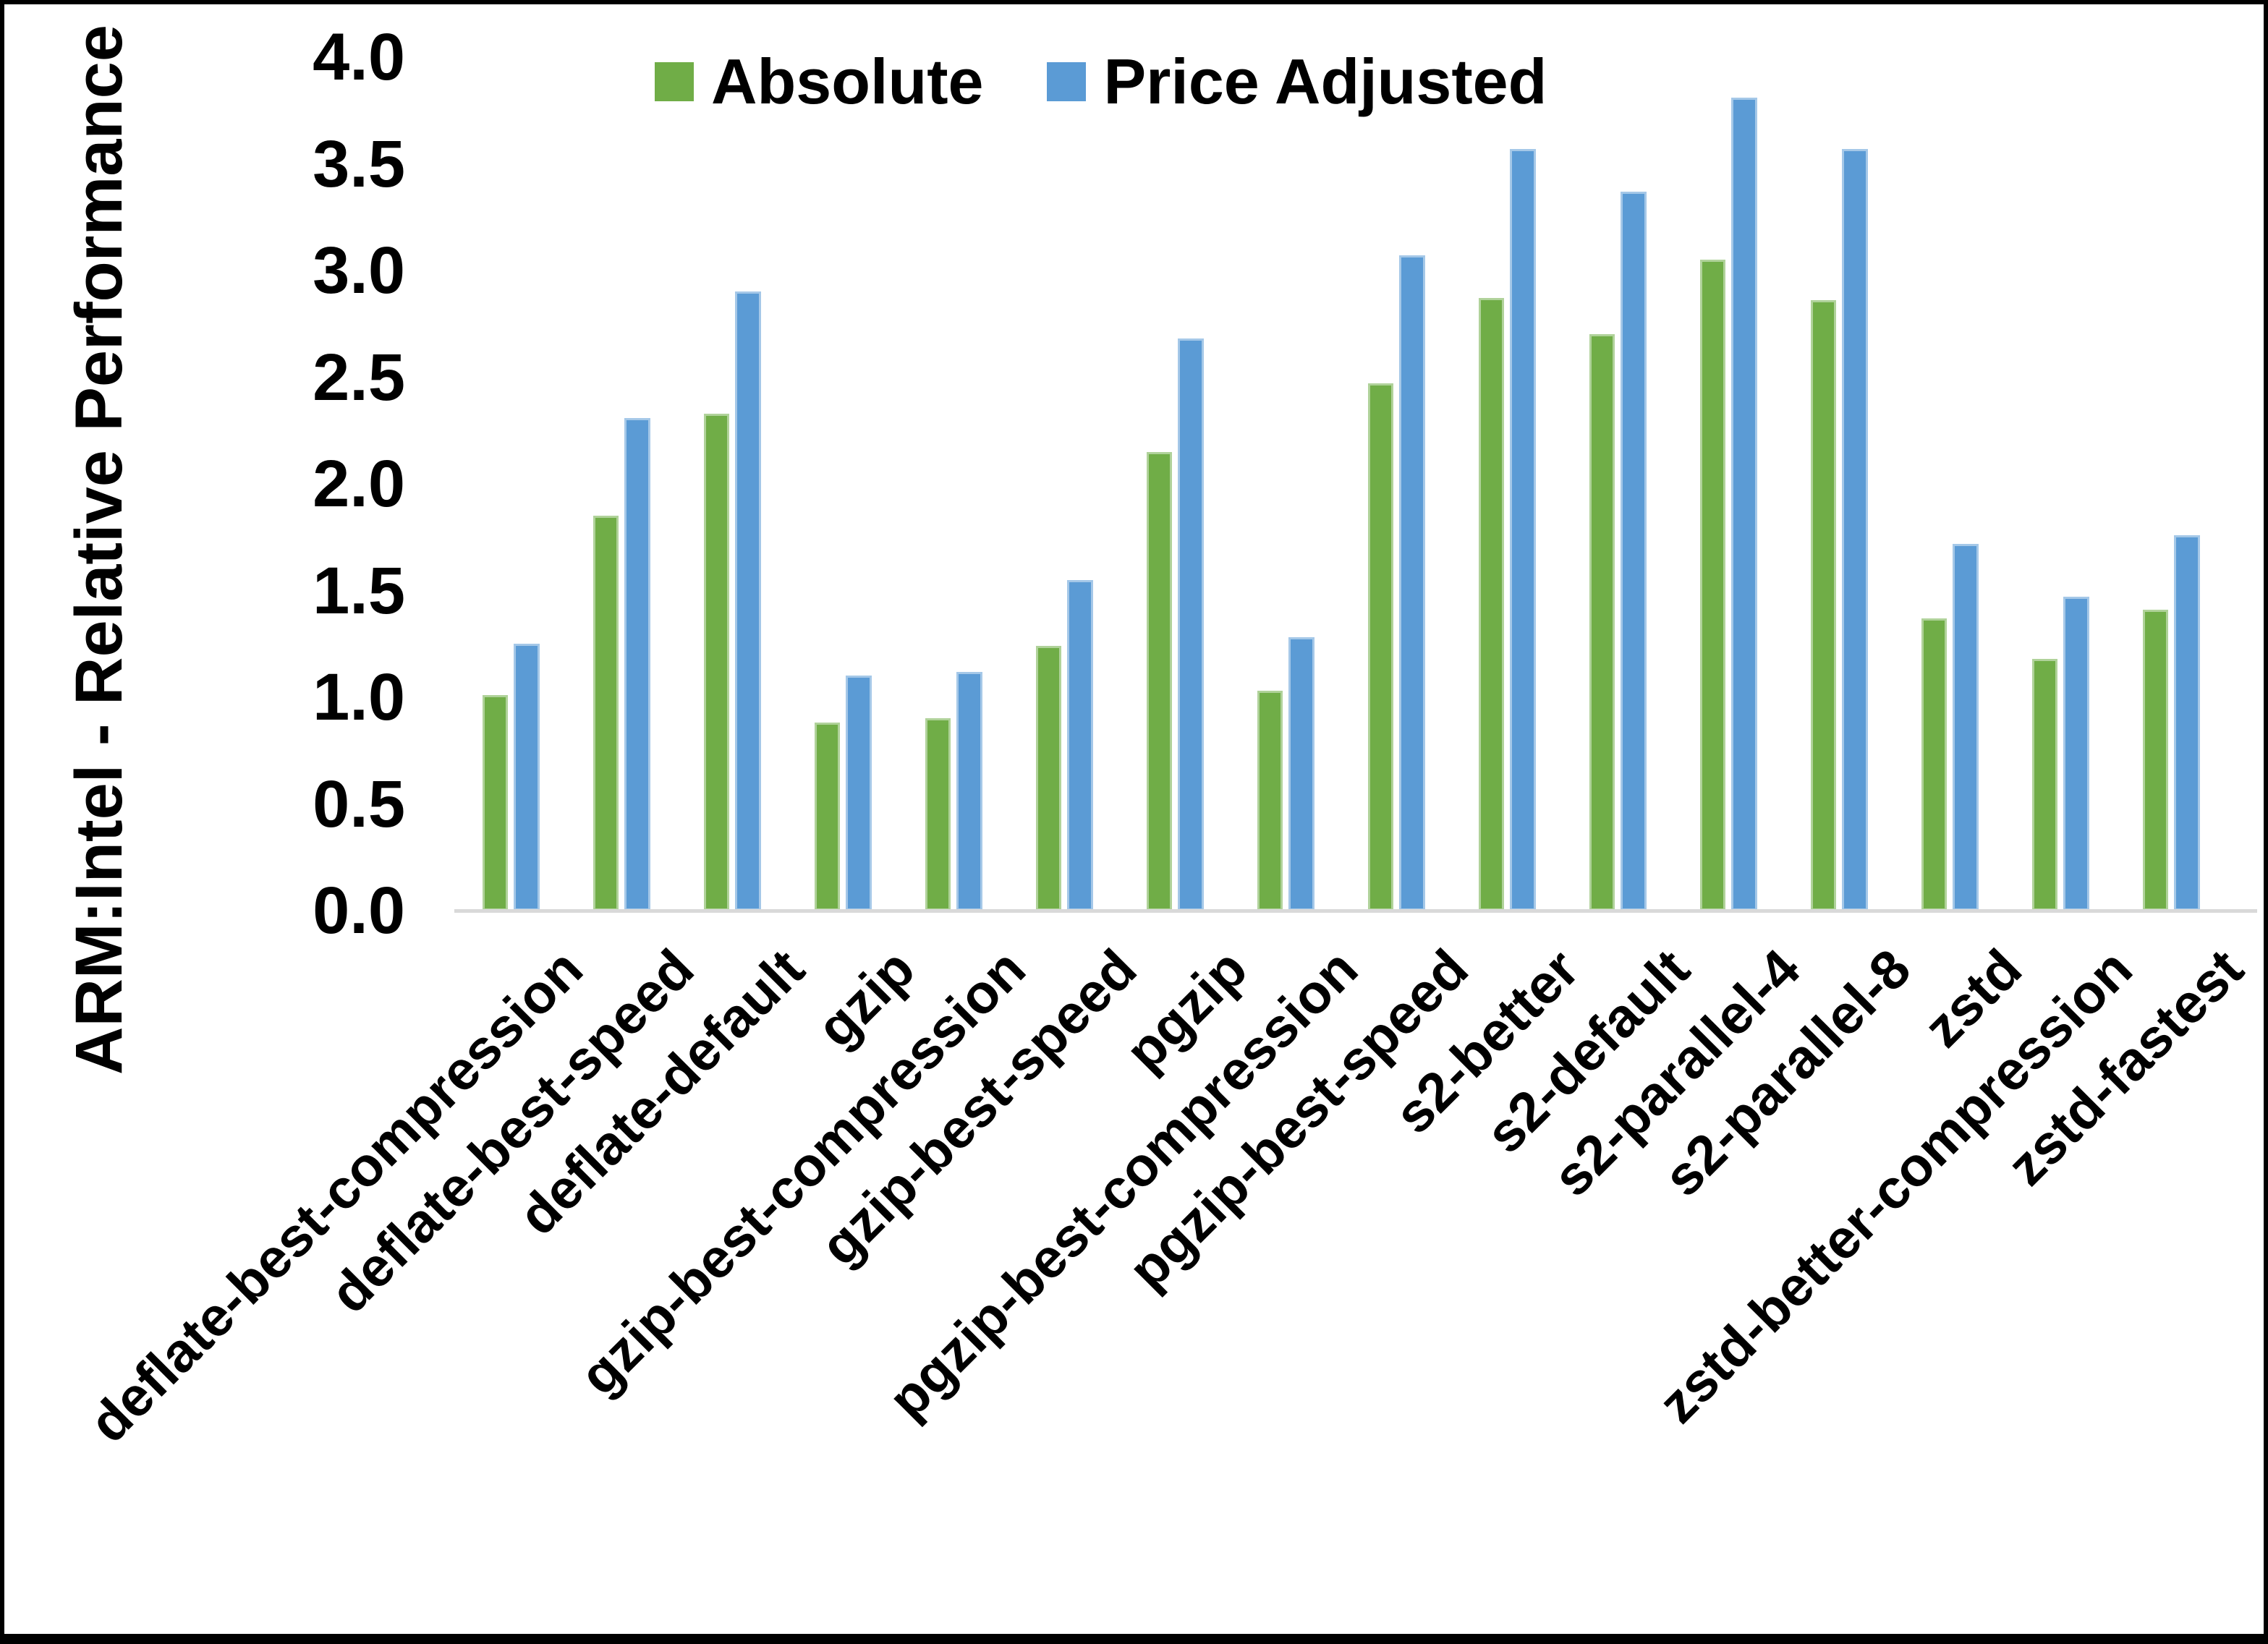 This screenshot has width=2268, height=1644. What do you see at coordinates (1301, 774) in the screenshot?
I see `bar-price-adjusted-pgzip-best-compression` at bounding box center [1301, 774].